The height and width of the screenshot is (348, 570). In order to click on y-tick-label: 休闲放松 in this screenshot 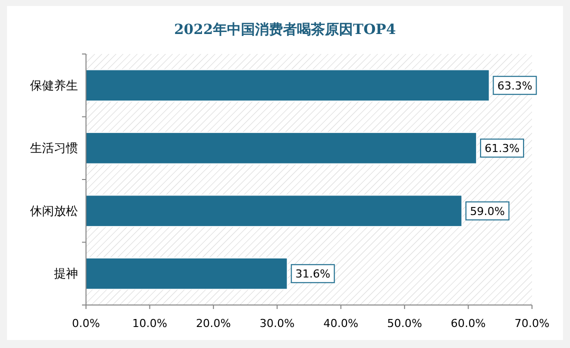, I will do `click(54, 211)`.